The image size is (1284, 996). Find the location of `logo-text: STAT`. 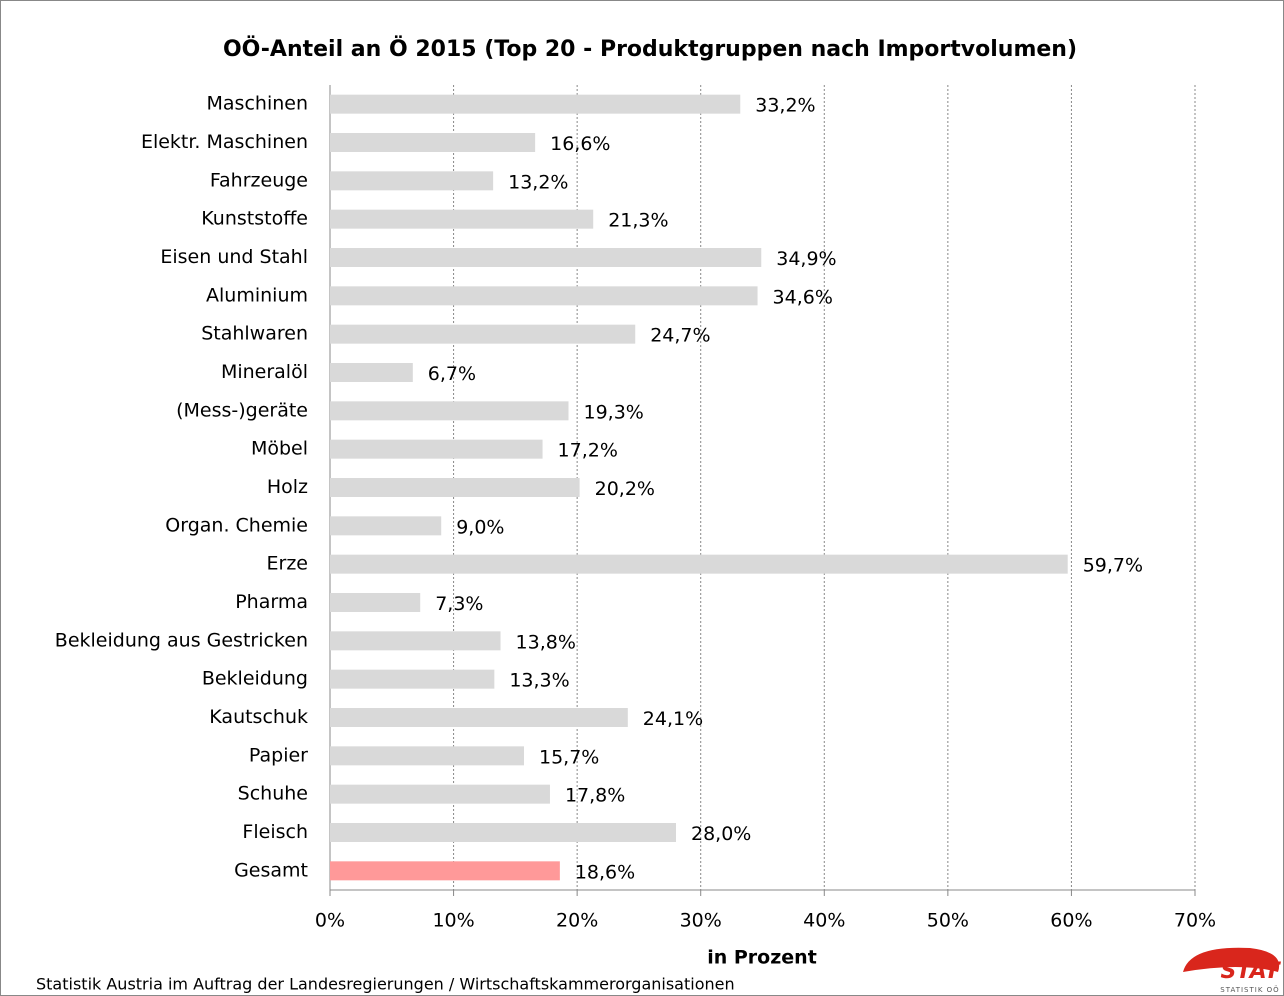

logo-text: STAT is located at coordinates (1250, 971).